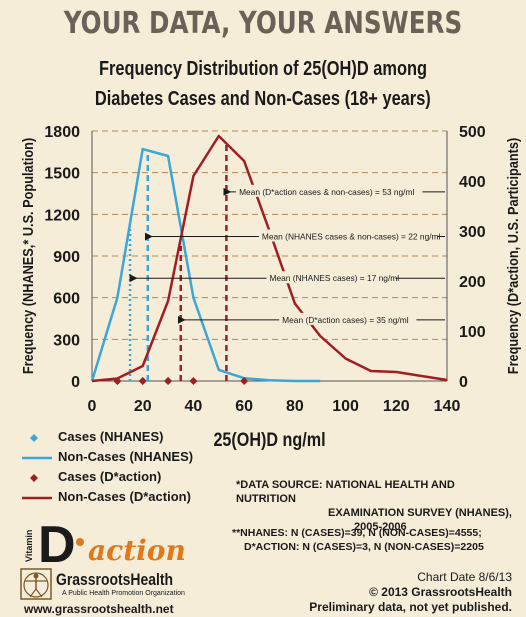 Image resolution: width=526 pixels, height=617 pixels. What do you see at coordinates (335, 278) in the screenshot?
I see `annotation-label: Mean (NHANES cases) = 17 ng/ml` at bounding box center [335, 278].